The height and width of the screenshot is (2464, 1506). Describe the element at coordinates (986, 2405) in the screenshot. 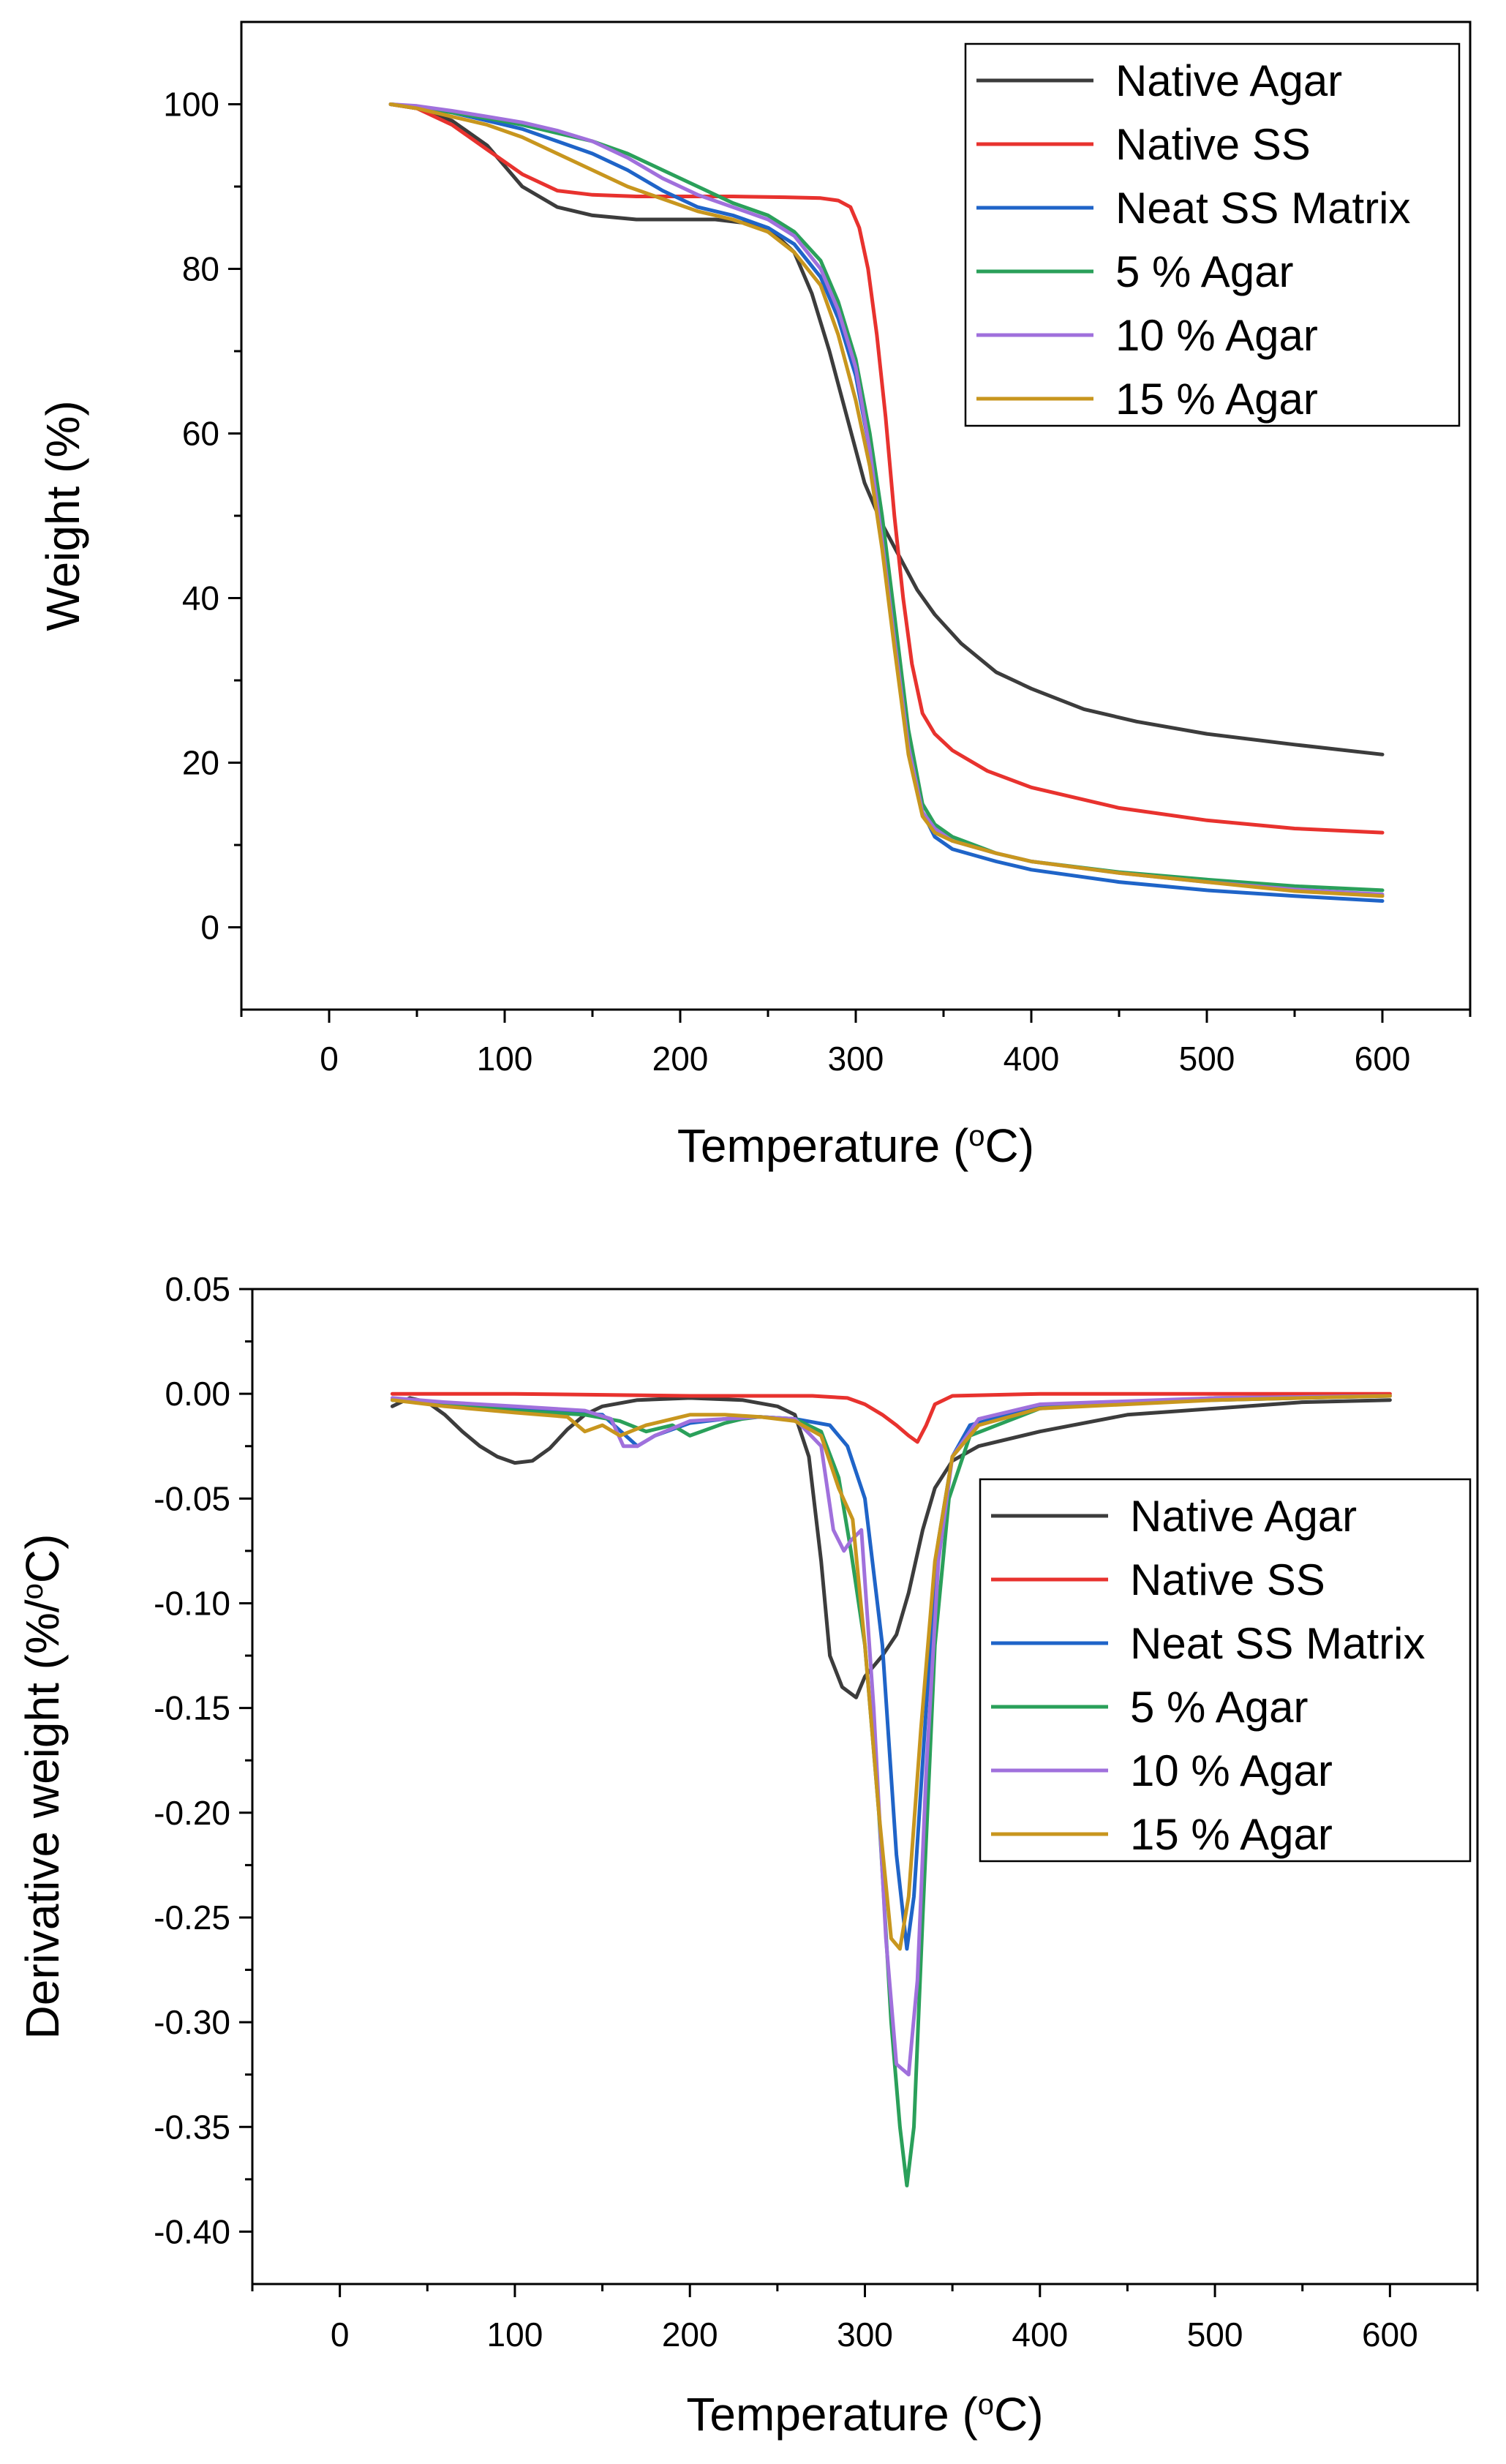

I see `dtg-x-axis-title-part: o` at that location.